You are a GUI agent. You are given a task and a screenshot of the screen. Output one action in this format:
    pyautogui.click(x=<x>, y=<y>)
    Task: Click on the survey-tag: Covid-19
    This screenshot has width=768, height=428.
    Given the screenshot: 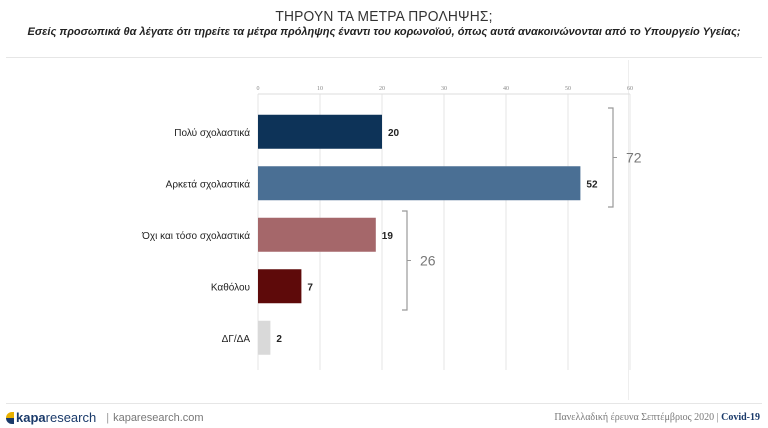 What is the action you would take?
    pyautogui.click(x=740, y=417)
    